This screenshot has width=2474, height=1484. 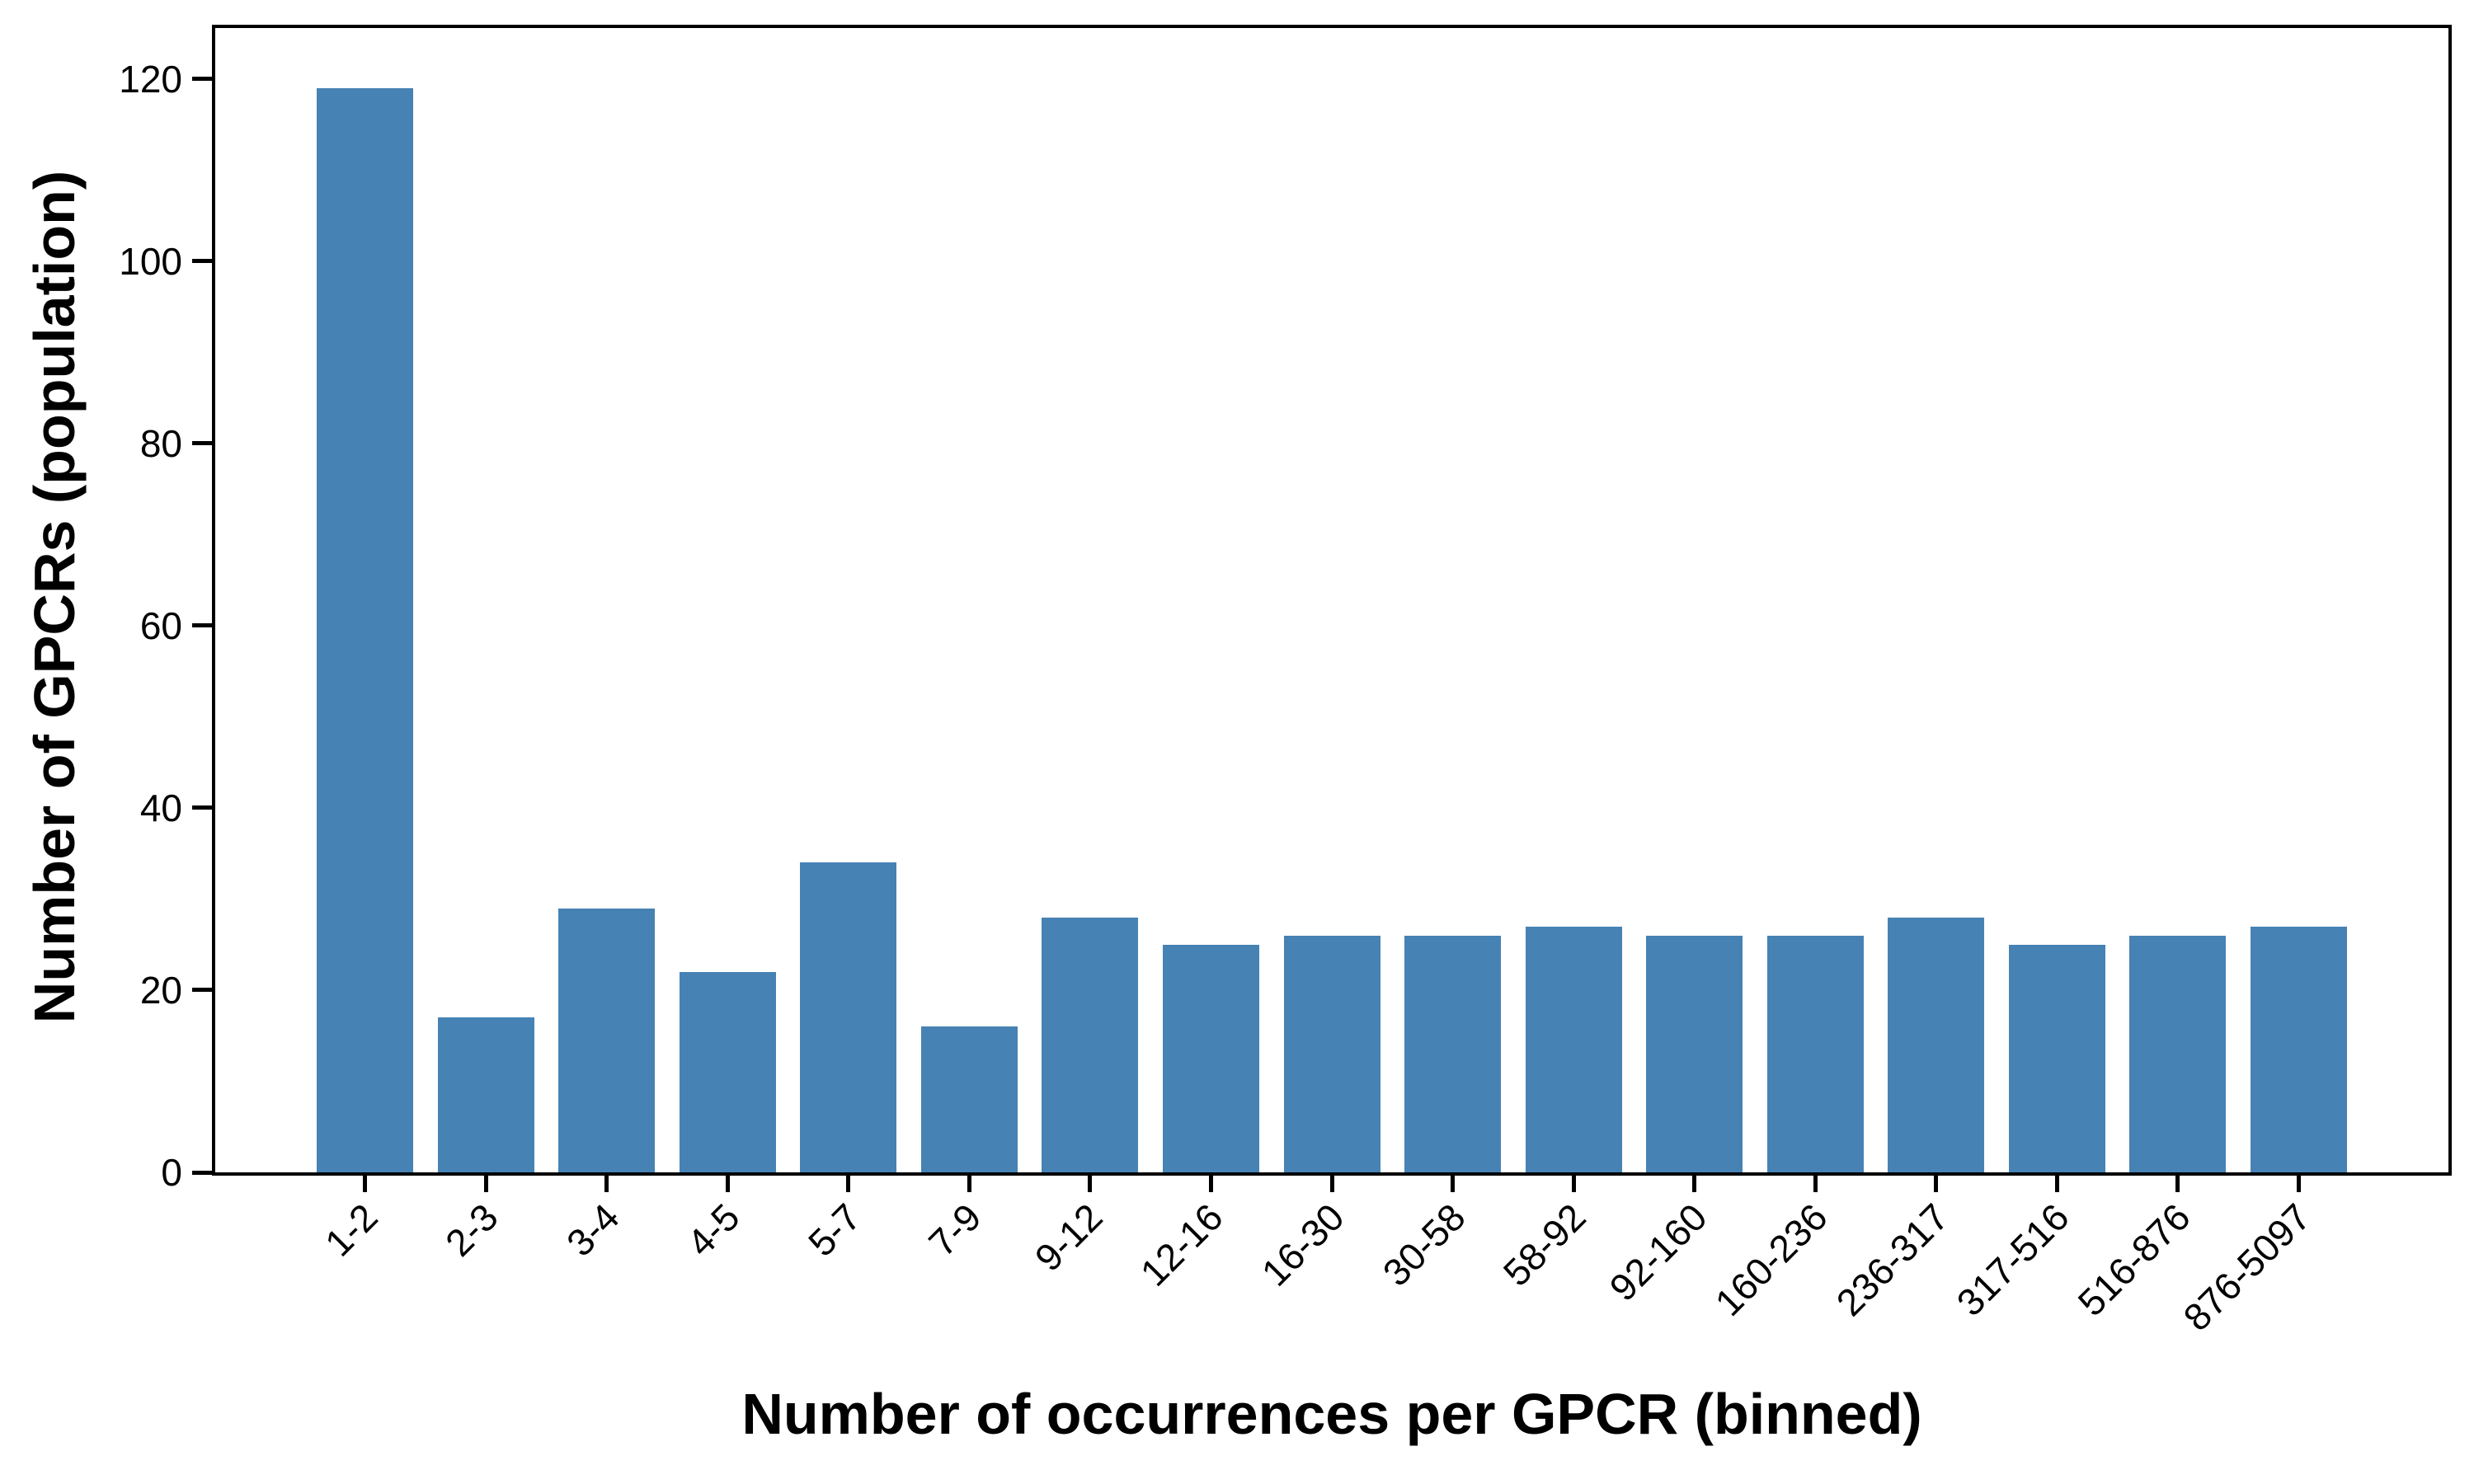 What do you see at coordinates (160, 990) in the screenshot?
I see `y-tick-label: 20` at bounding box center [160, 990].